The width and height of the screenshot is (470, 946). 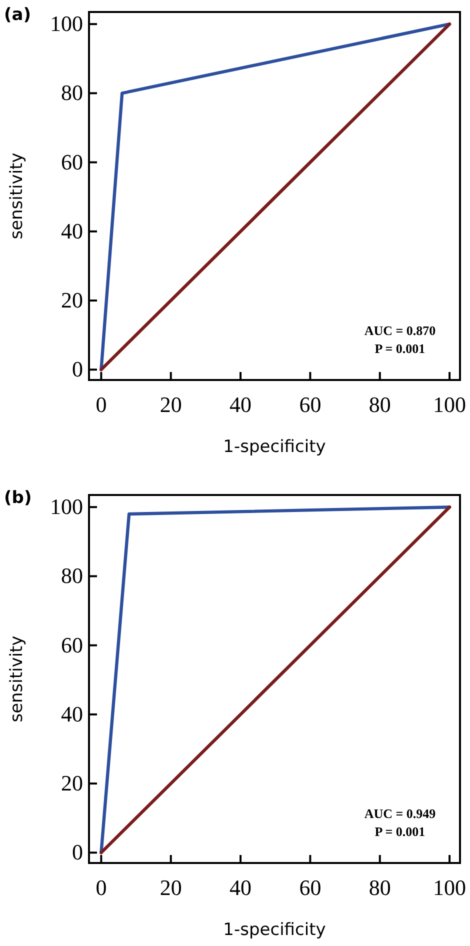 What do you see at coordinates (18, 498) in the screenshot?
I see `chart-title: (b)` at bounding box center [18, 498].